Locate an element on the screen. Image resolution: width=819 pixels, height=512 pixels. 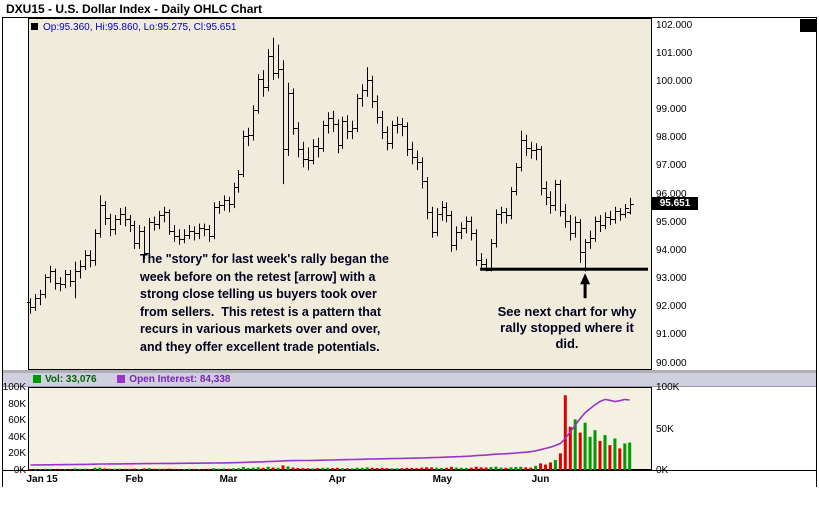
volume-axis-label: 60K is located at coordinates (17, 421).